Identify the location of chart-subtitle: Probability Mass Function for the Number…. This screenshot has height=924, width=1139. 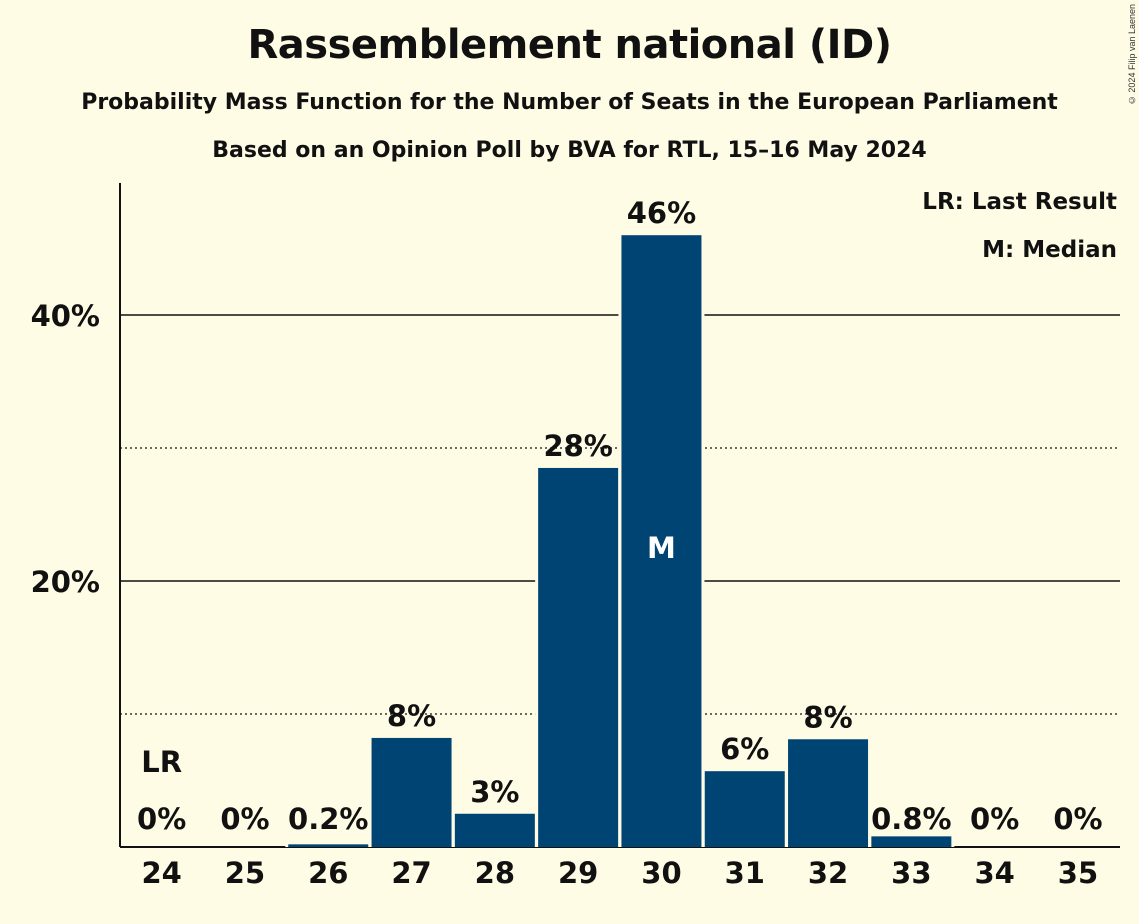
(569, 102).